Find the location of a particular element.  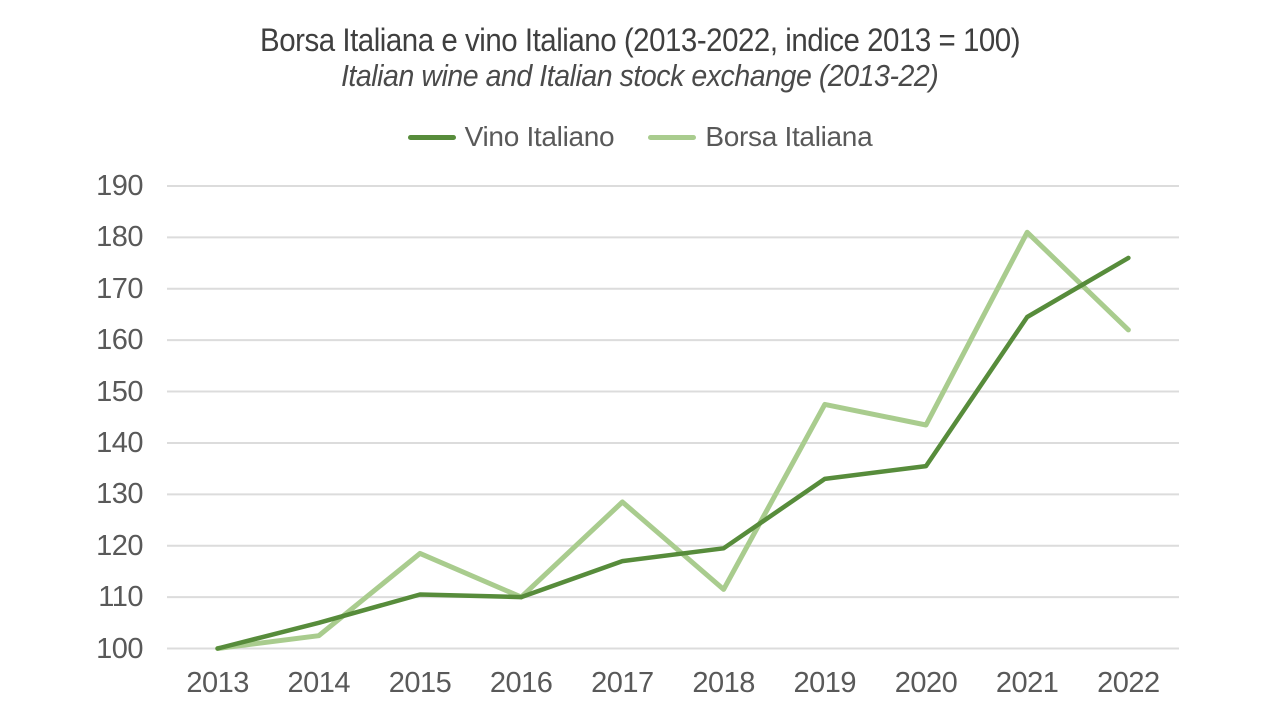

y-tick-label-100: 100 is located at coordinates (119, 648).